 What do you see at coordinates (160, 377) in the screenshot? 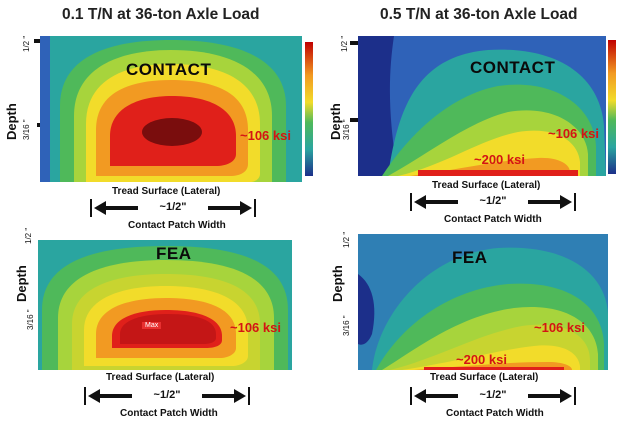
I see `surface-label-bottom-left: Tread Surface (Lateral)` at bounding box center [160, 377].